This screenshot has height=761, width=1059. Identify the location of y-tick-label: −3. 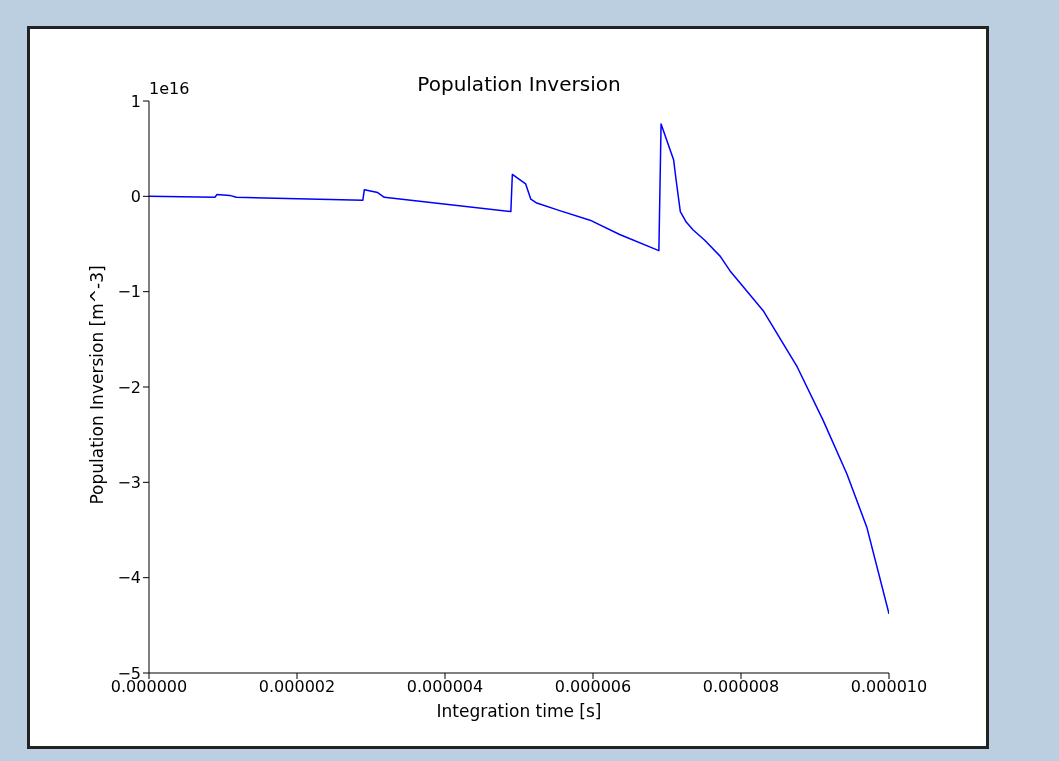
(129, 483).